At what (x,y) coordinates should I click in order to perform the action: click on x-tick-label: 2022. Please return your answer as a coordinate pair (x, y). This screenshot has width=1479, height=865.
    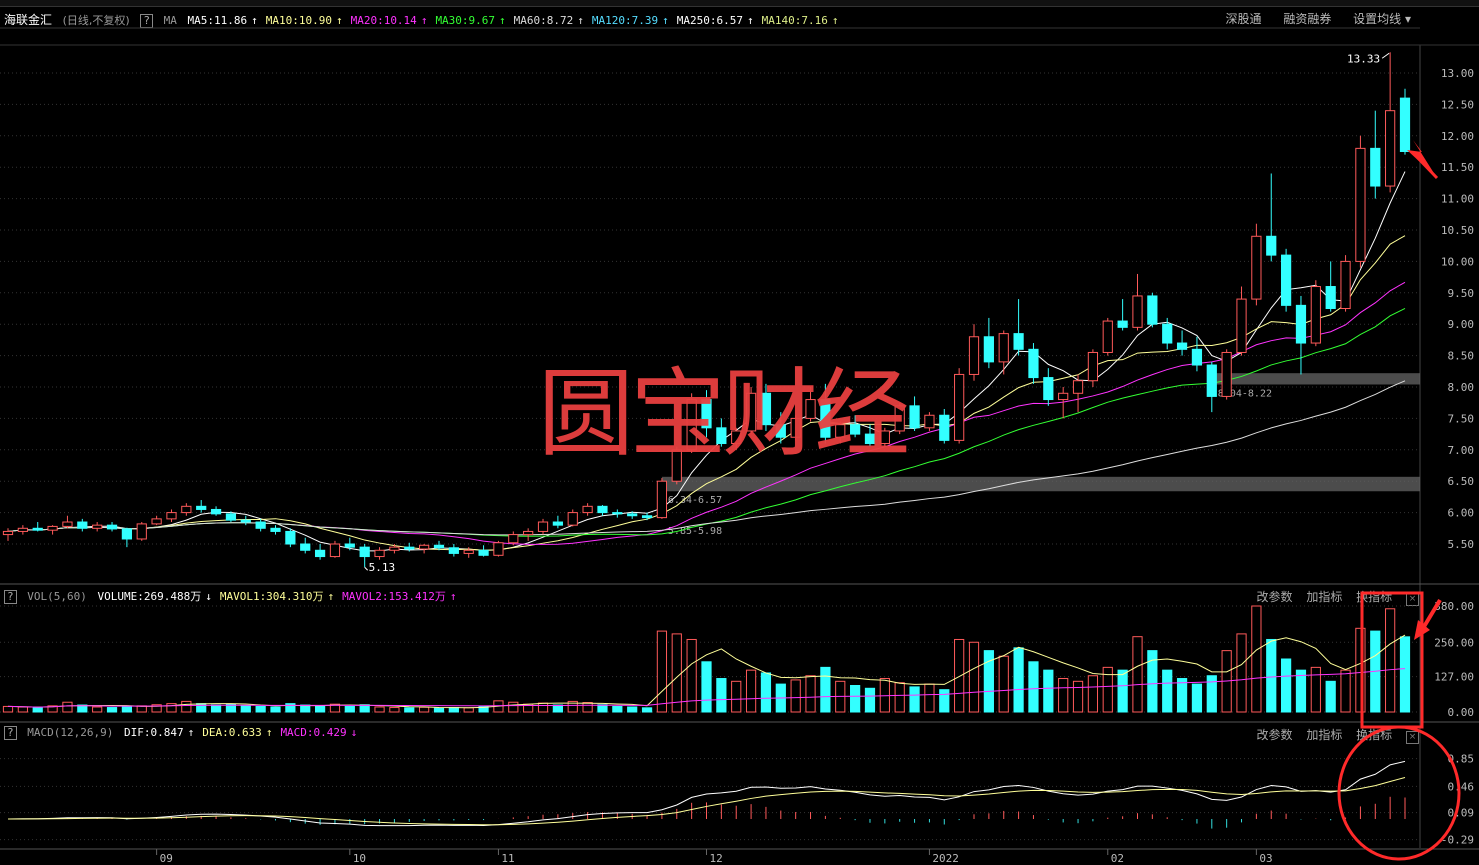
    Looking at the image, I should click on (945, 858).